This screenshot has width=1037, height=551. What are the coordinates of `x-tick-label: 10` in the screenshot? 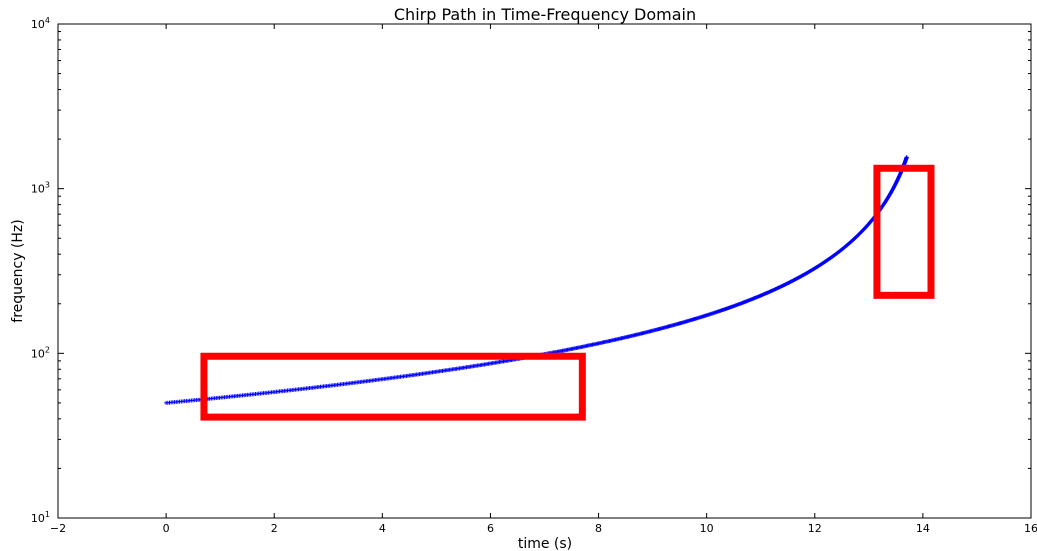 It's located at (707, 528).